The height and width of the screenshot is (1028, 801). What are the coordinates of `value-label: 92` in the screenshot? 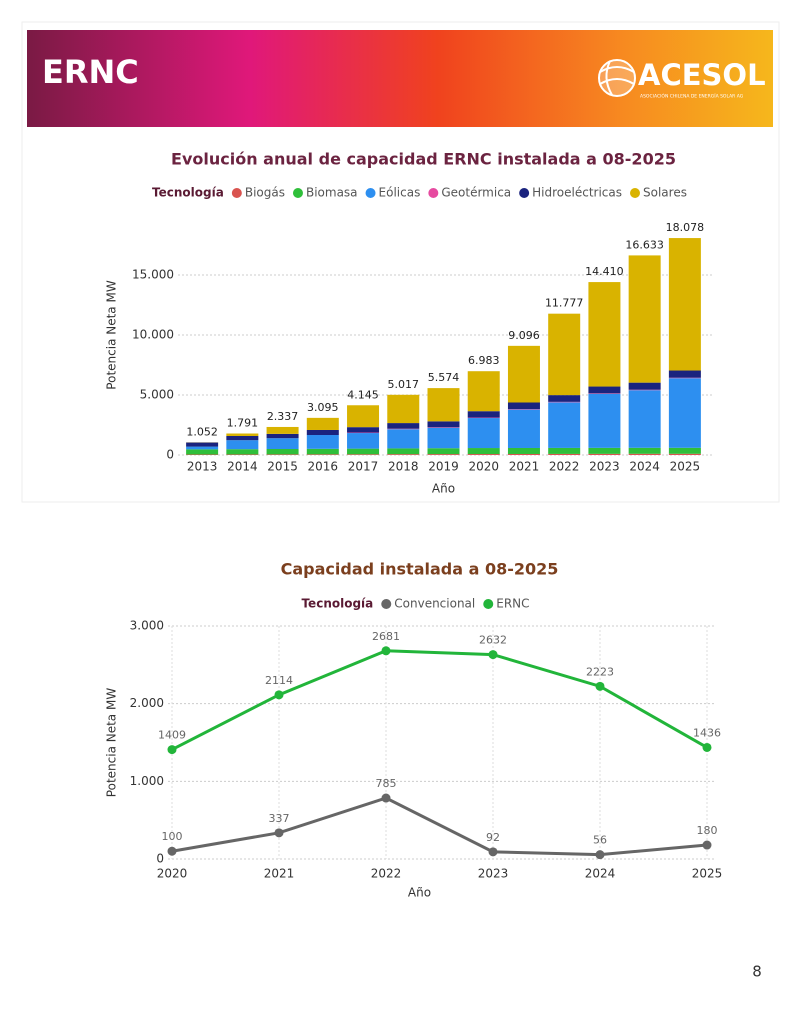 It's located at (493, 837).